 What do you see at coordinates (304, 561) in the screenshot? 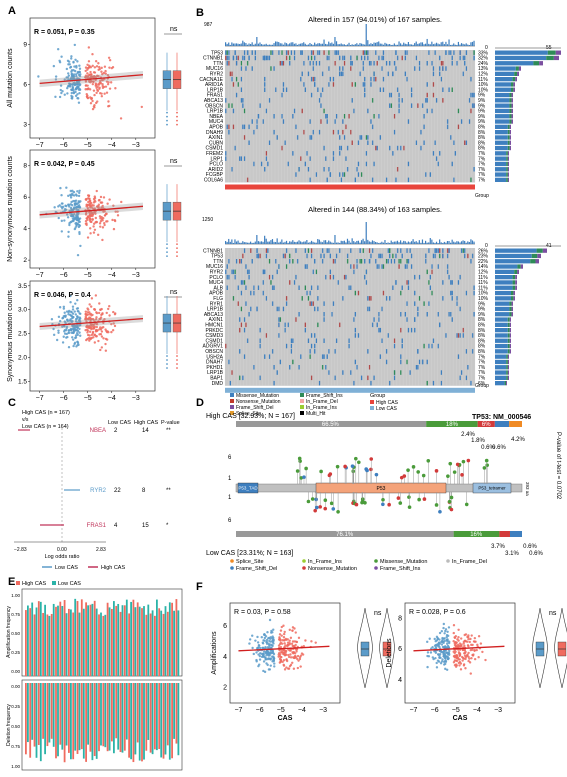
I see `lollipop-legend-dot` at bounding box center [304, 561].